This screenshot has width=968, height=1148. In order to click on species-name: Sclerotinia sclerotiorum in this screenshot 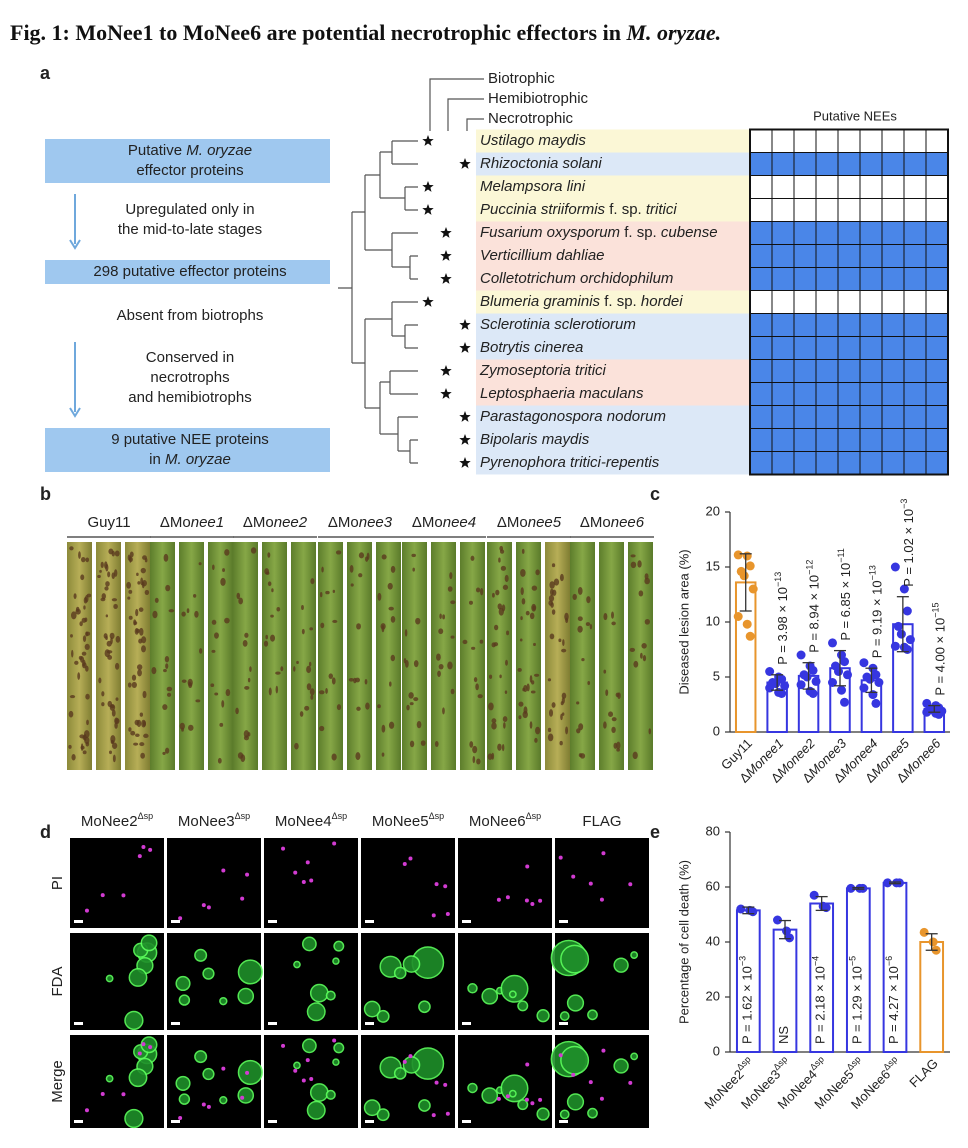, I will do `click(558, 324)`.